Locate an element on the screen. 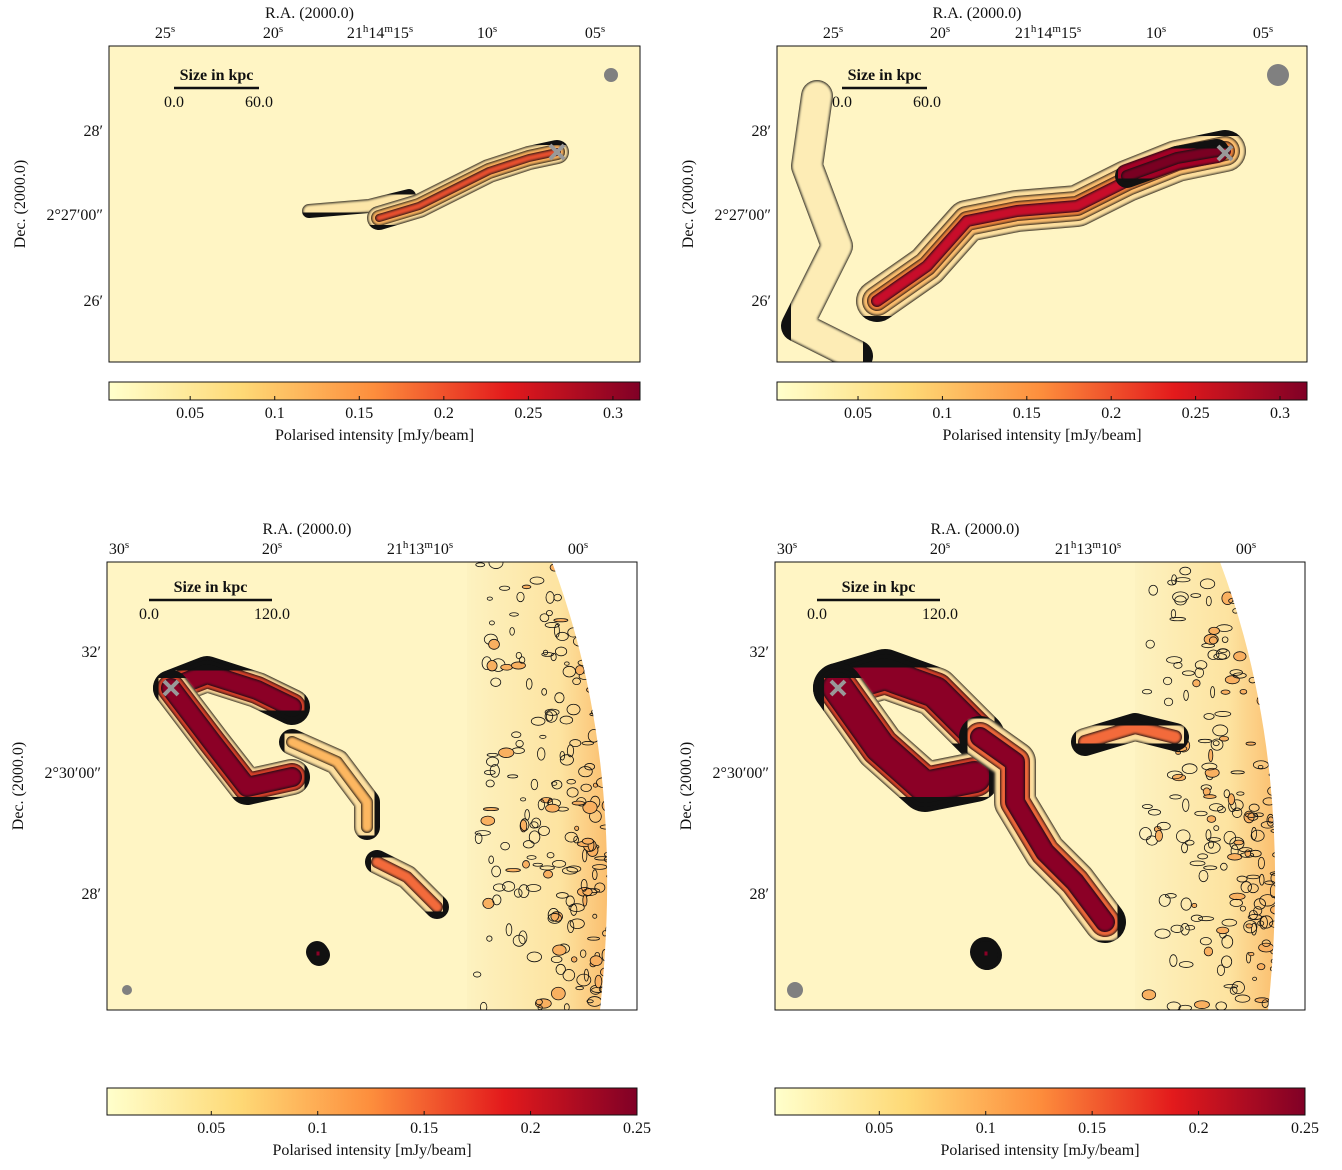  frame is located at coordinates (374, 204).